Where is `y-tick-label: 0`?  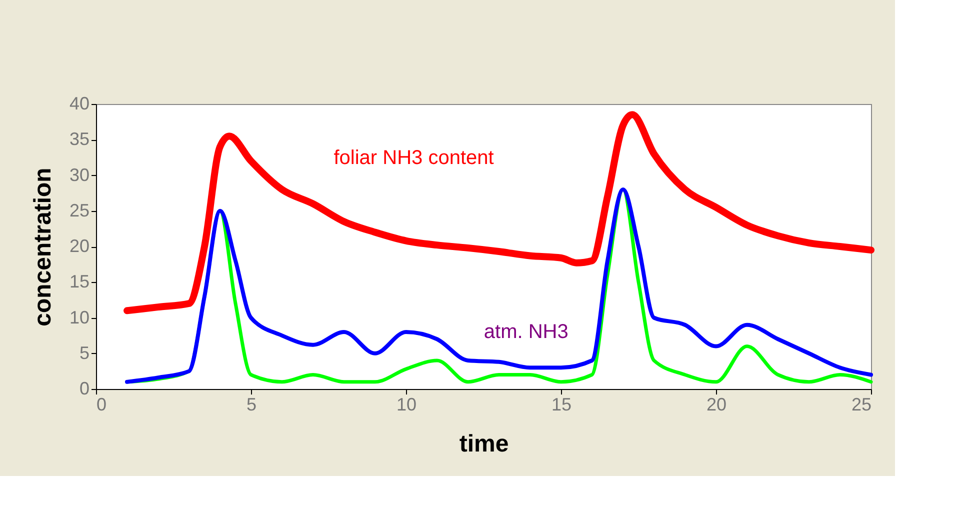
y-tick-label: 0 is located at coordinates (84, 388).